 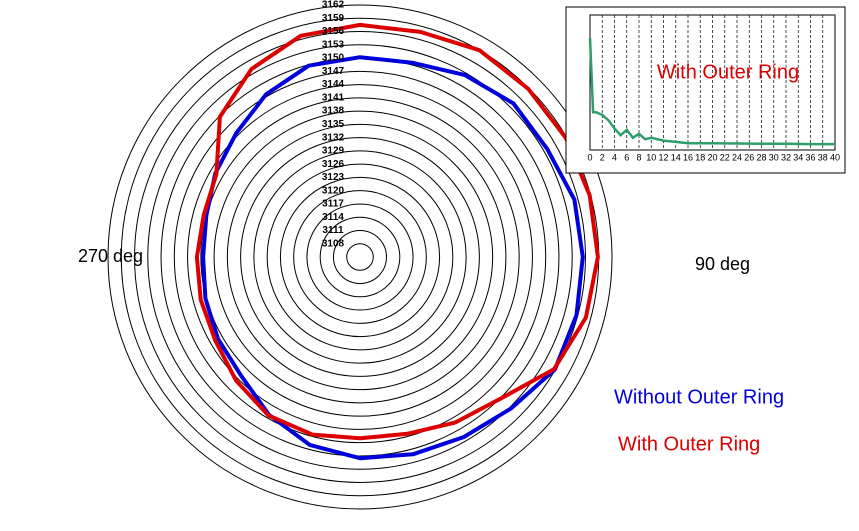 I want to click on ring-label: 3135, so click(x=333, y=124).